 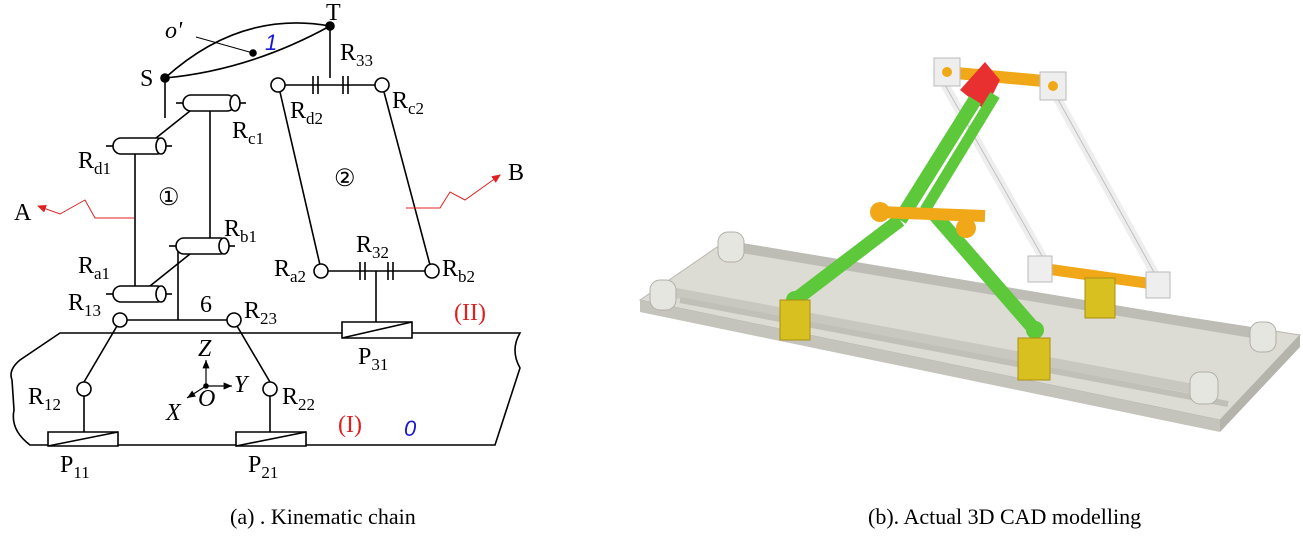 I want to click on label-Ra1: Ra1, so click(x=94, y=268).